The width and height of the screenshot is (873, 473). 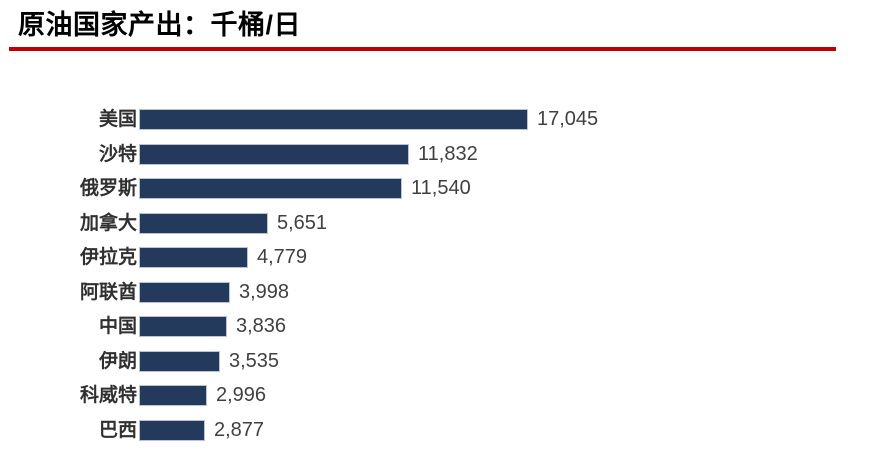 I want to click on chart-title: 原油国家产出：千桶/日, so click(x=160, y=25).